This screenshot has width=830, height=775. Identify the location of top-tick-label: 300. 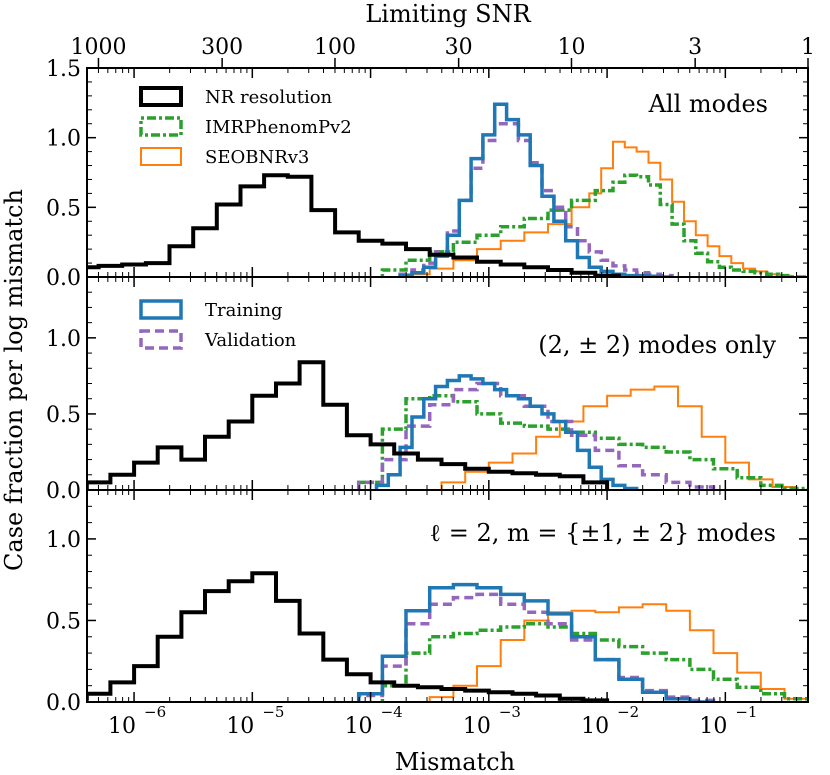
(222, 47).